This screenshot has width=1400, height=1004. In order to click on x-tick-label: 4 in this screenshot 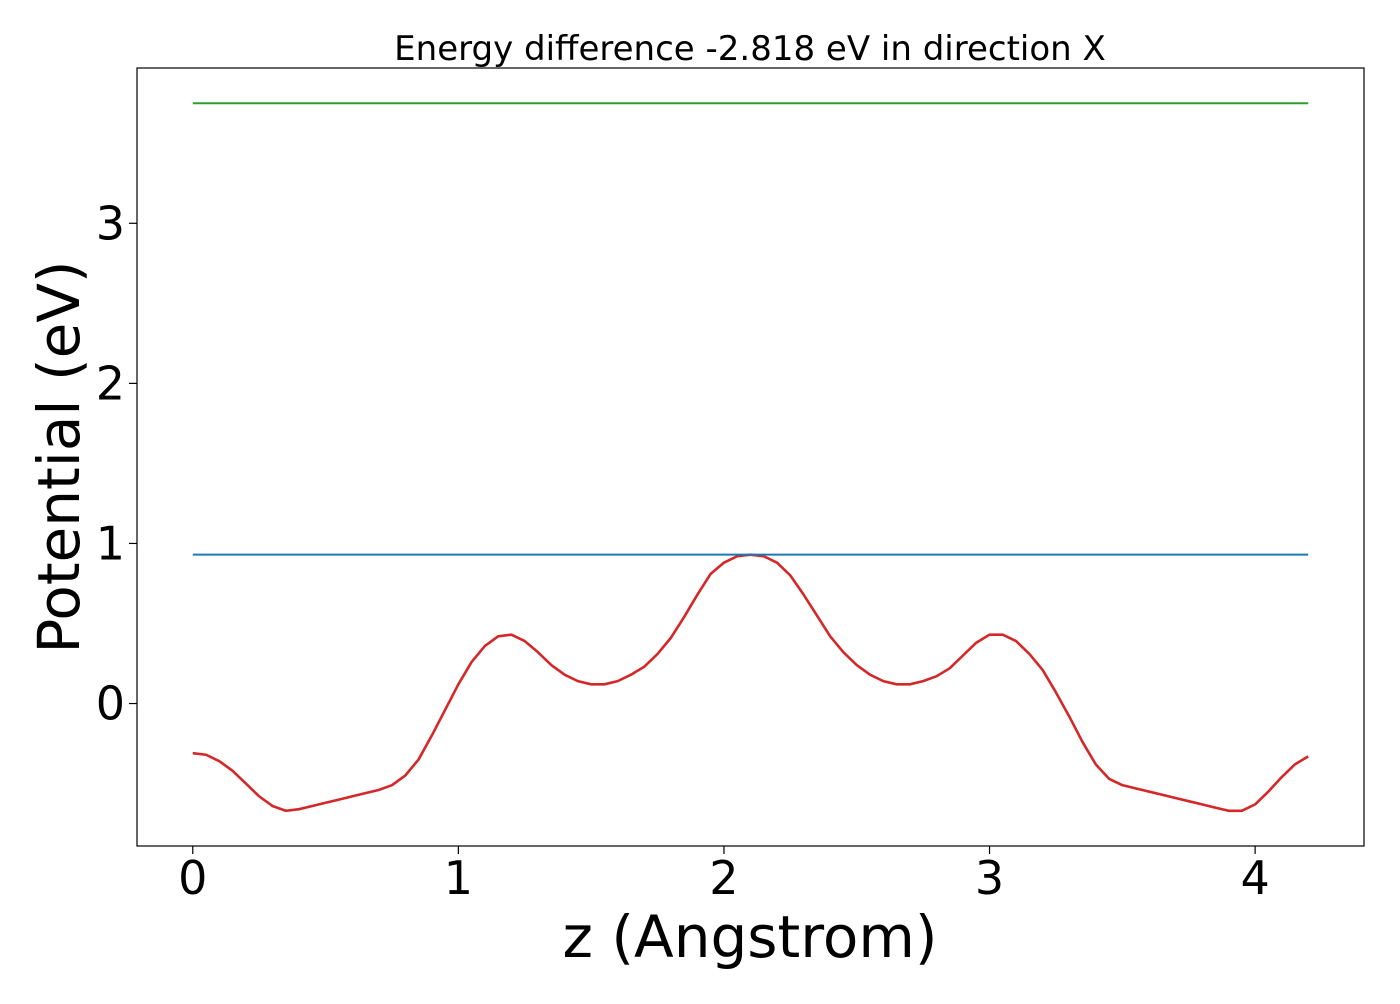, I will do `click(1254, 878)`.